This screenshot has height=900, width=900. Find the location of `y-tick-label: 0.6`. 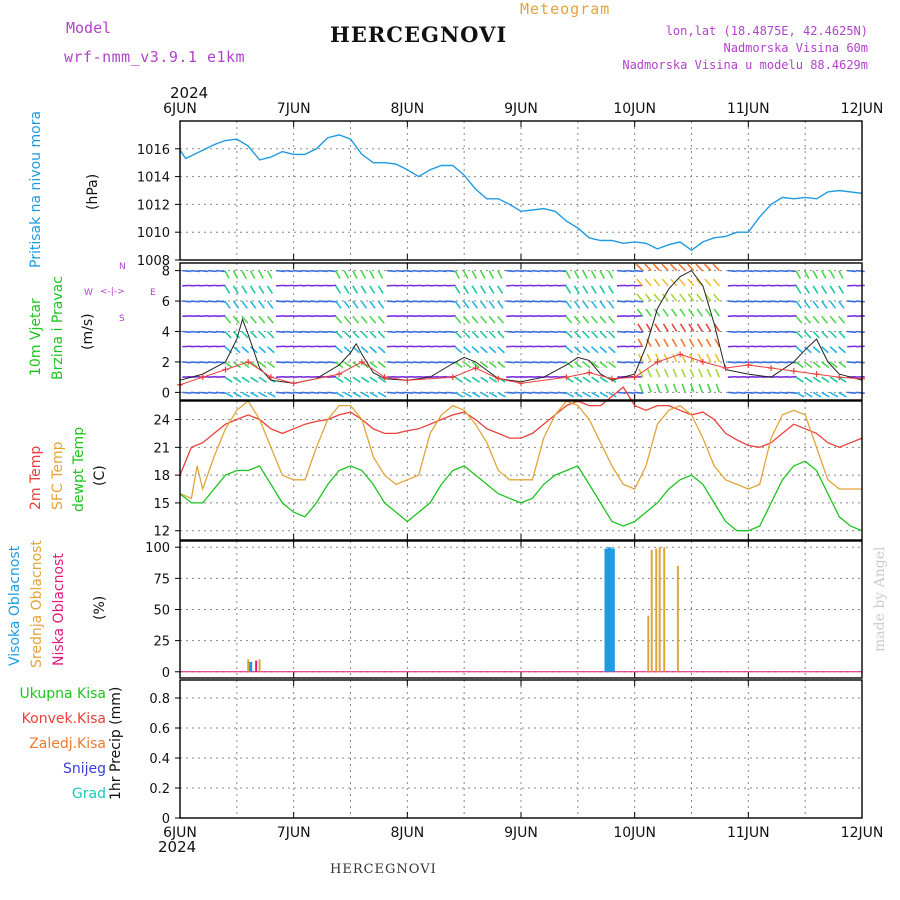

y-tick-label: 0.6 is located at coordinates (159, 729).